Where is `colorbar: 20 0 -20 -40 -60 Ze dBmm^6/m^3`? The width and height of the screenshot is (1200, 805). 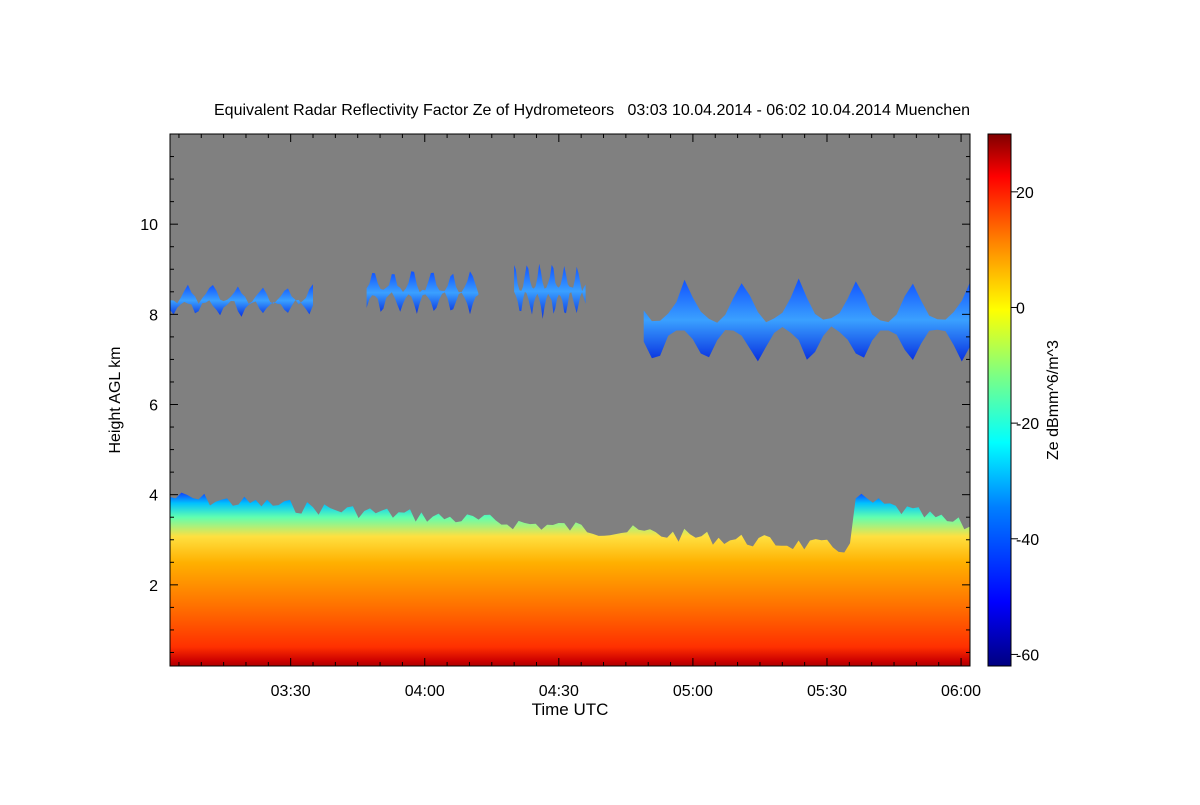
colorbar: 20 0 -20 -40 -60 Ze dBmm^6/m^3 is located at coordinates (1024, 400).